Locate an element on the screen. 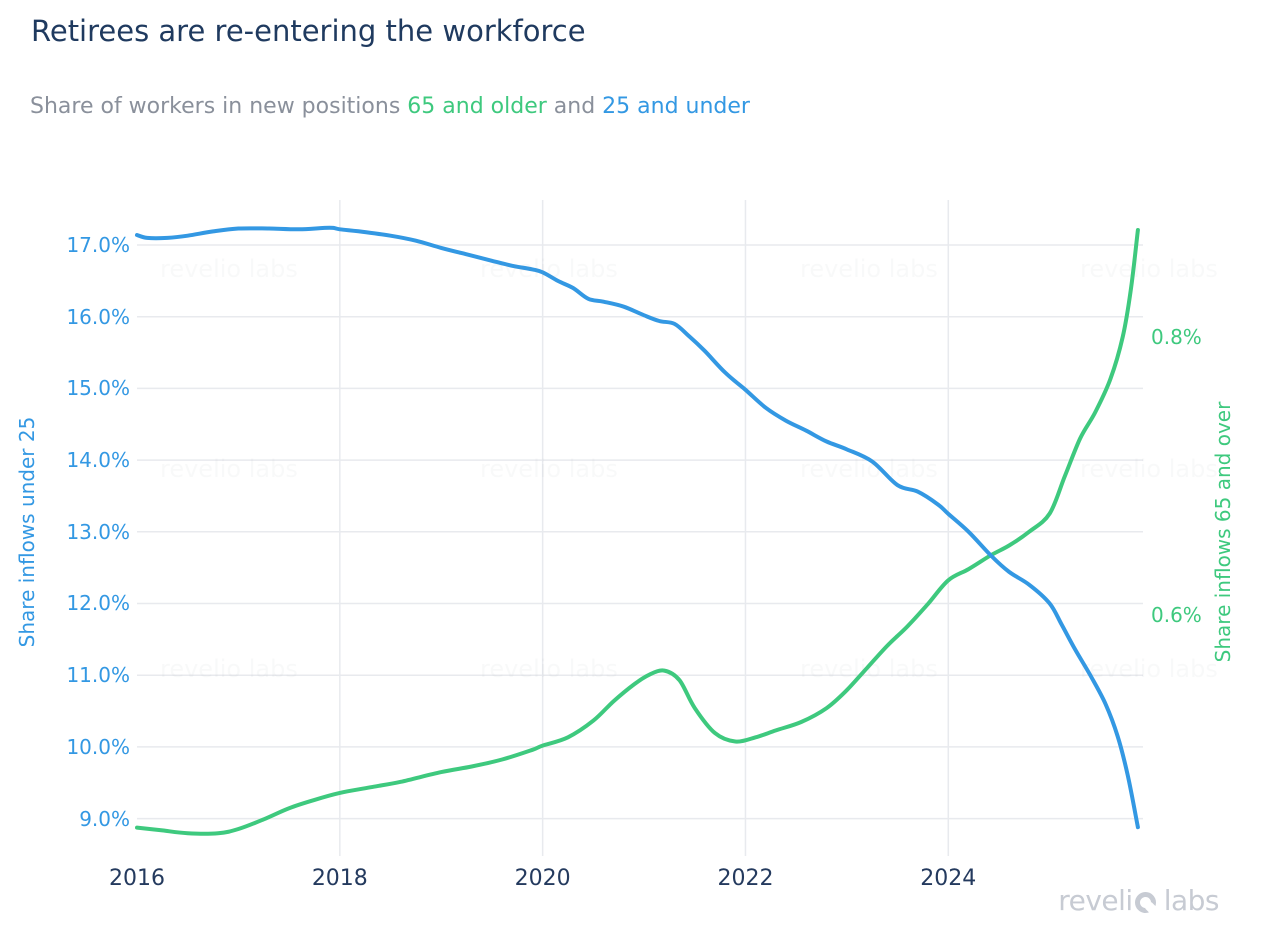 This screenshot has width=1272, height=944. subtitle-series-25-label: 25 and under is located at coordinates (676, 106).